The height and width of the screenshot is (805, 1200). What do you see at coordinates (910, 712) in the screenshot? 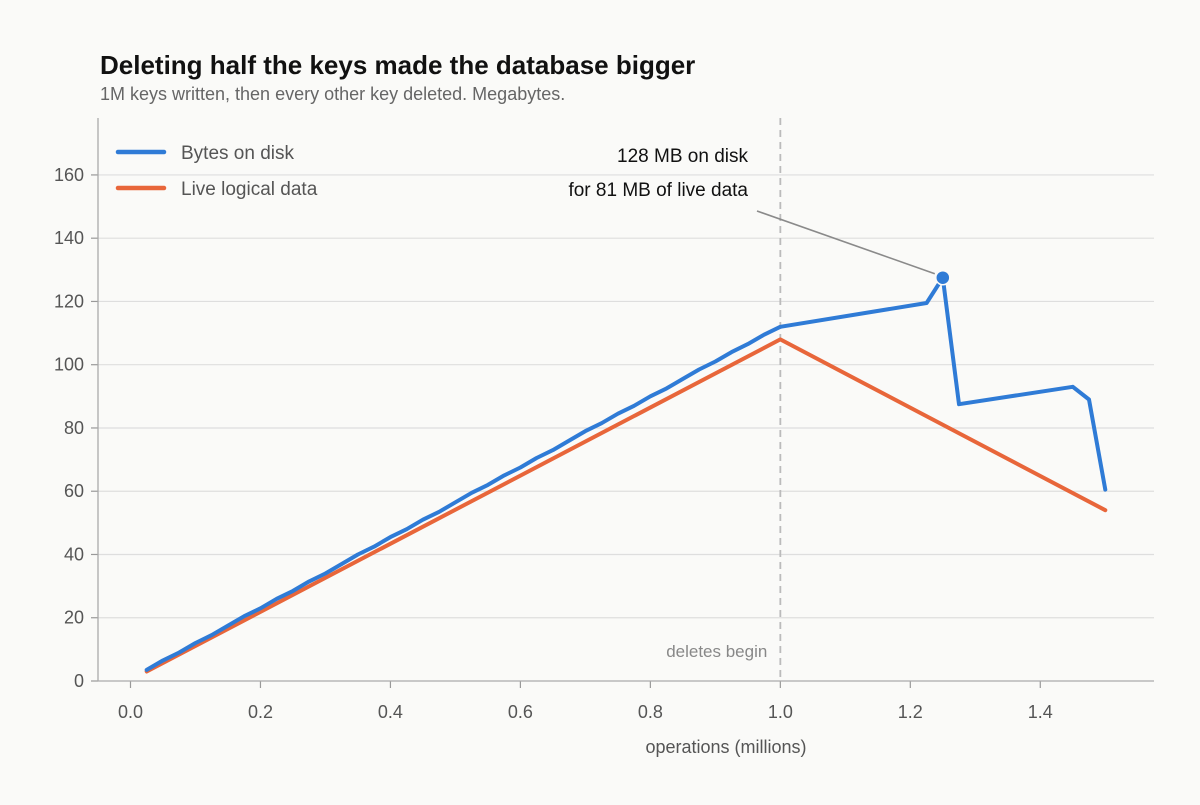
I see `x-tick-label: 1.2` at bounding box center [910, 712].